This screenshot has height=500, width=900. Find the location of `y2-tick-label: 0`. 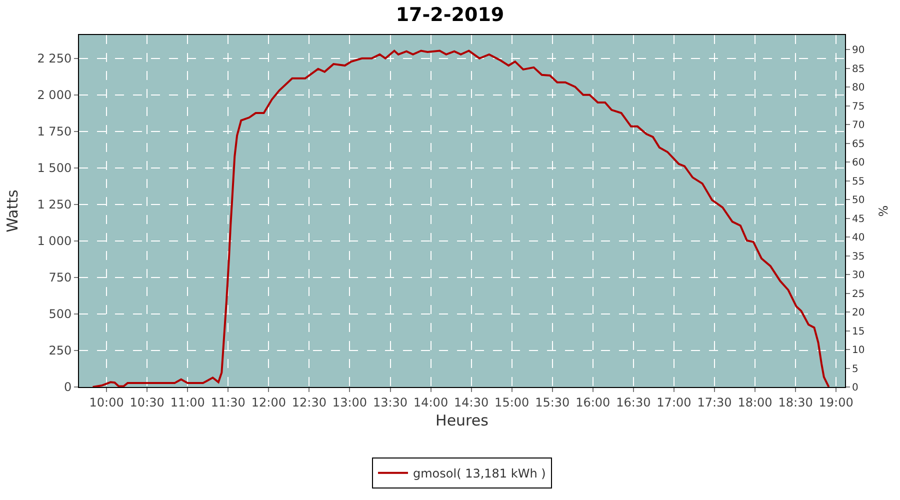

y2-tick-label: 0 is located at coordinates (855, 388).